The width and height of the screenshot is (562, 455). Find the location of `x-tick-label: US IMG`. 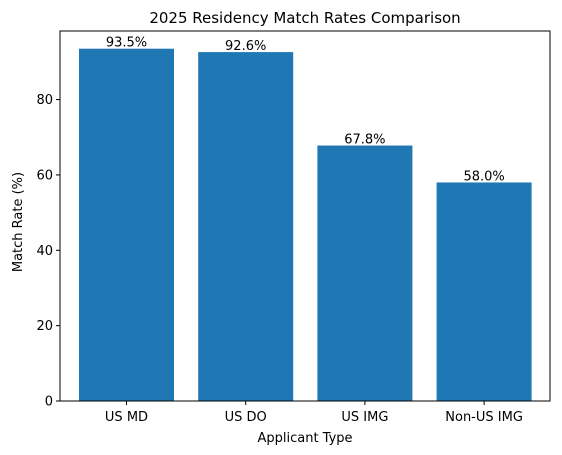

x-tick-label: US IMG is located at coordinates (364, 417).